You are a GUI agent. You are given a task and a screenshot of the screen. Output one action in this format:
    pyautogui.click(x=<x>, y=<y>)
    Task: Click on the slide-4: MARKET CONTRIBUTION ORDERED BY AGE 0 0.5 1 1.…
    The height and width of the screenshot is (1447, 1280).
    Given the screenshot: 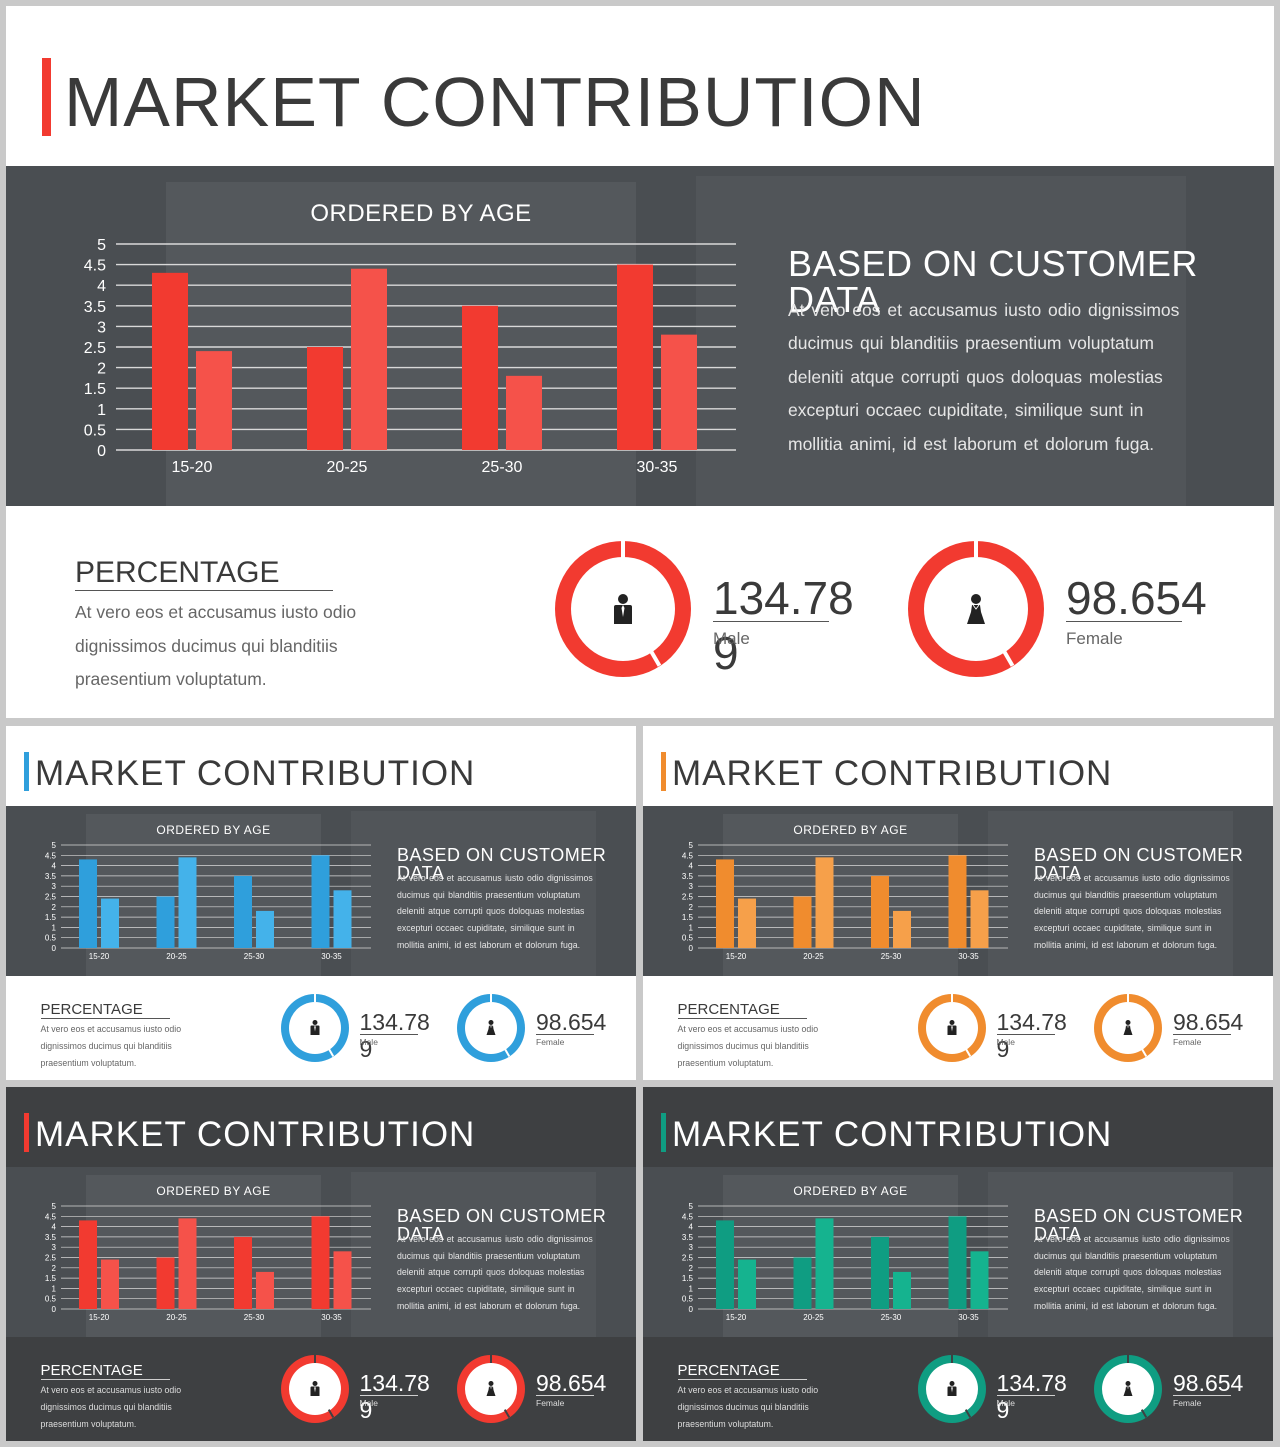 What is the action you would take?
    pyautogui.click(x=321, y=1264)
    